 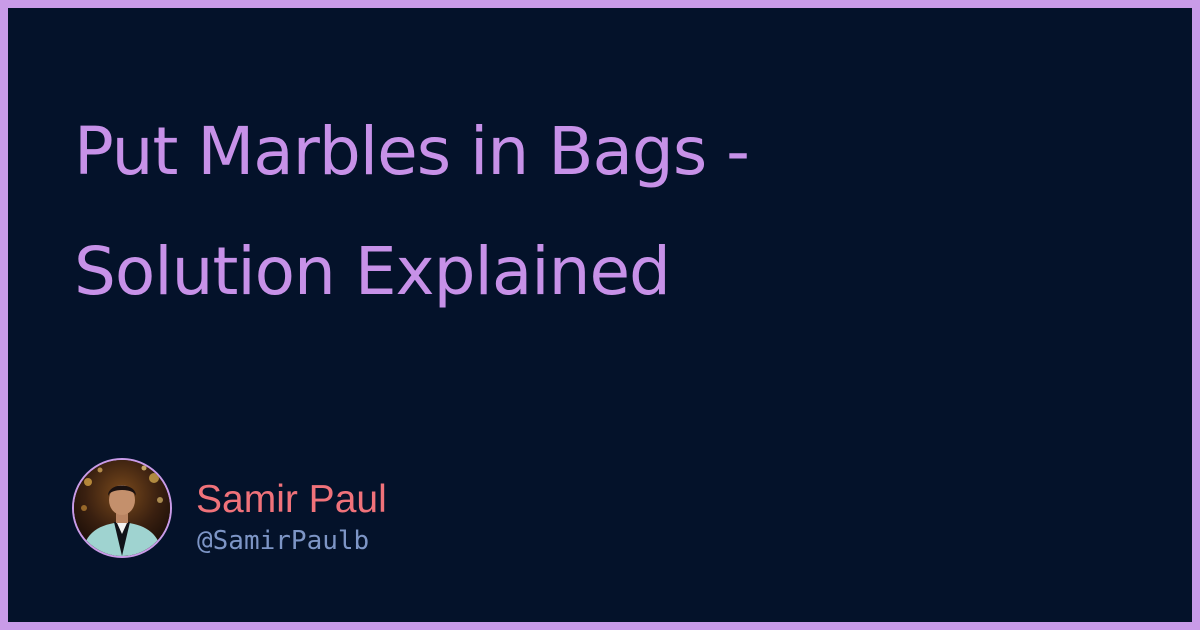 I want to click on author-avatar, so click(x=122, y=508).